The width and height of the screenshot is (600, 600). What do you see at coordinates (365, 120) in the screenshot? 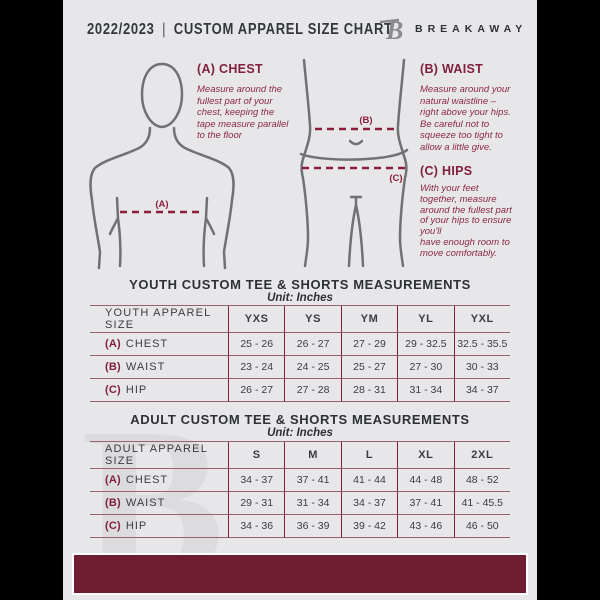
I see `waist-marker-label: (B)` at bounding box center [365, 120].